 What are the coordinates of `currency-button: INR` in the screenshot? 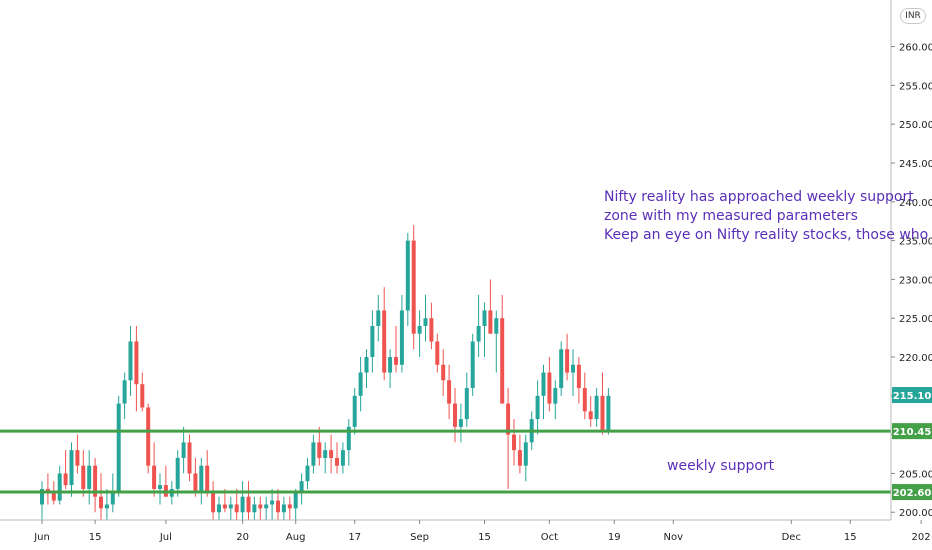 It's located at (913, 16).